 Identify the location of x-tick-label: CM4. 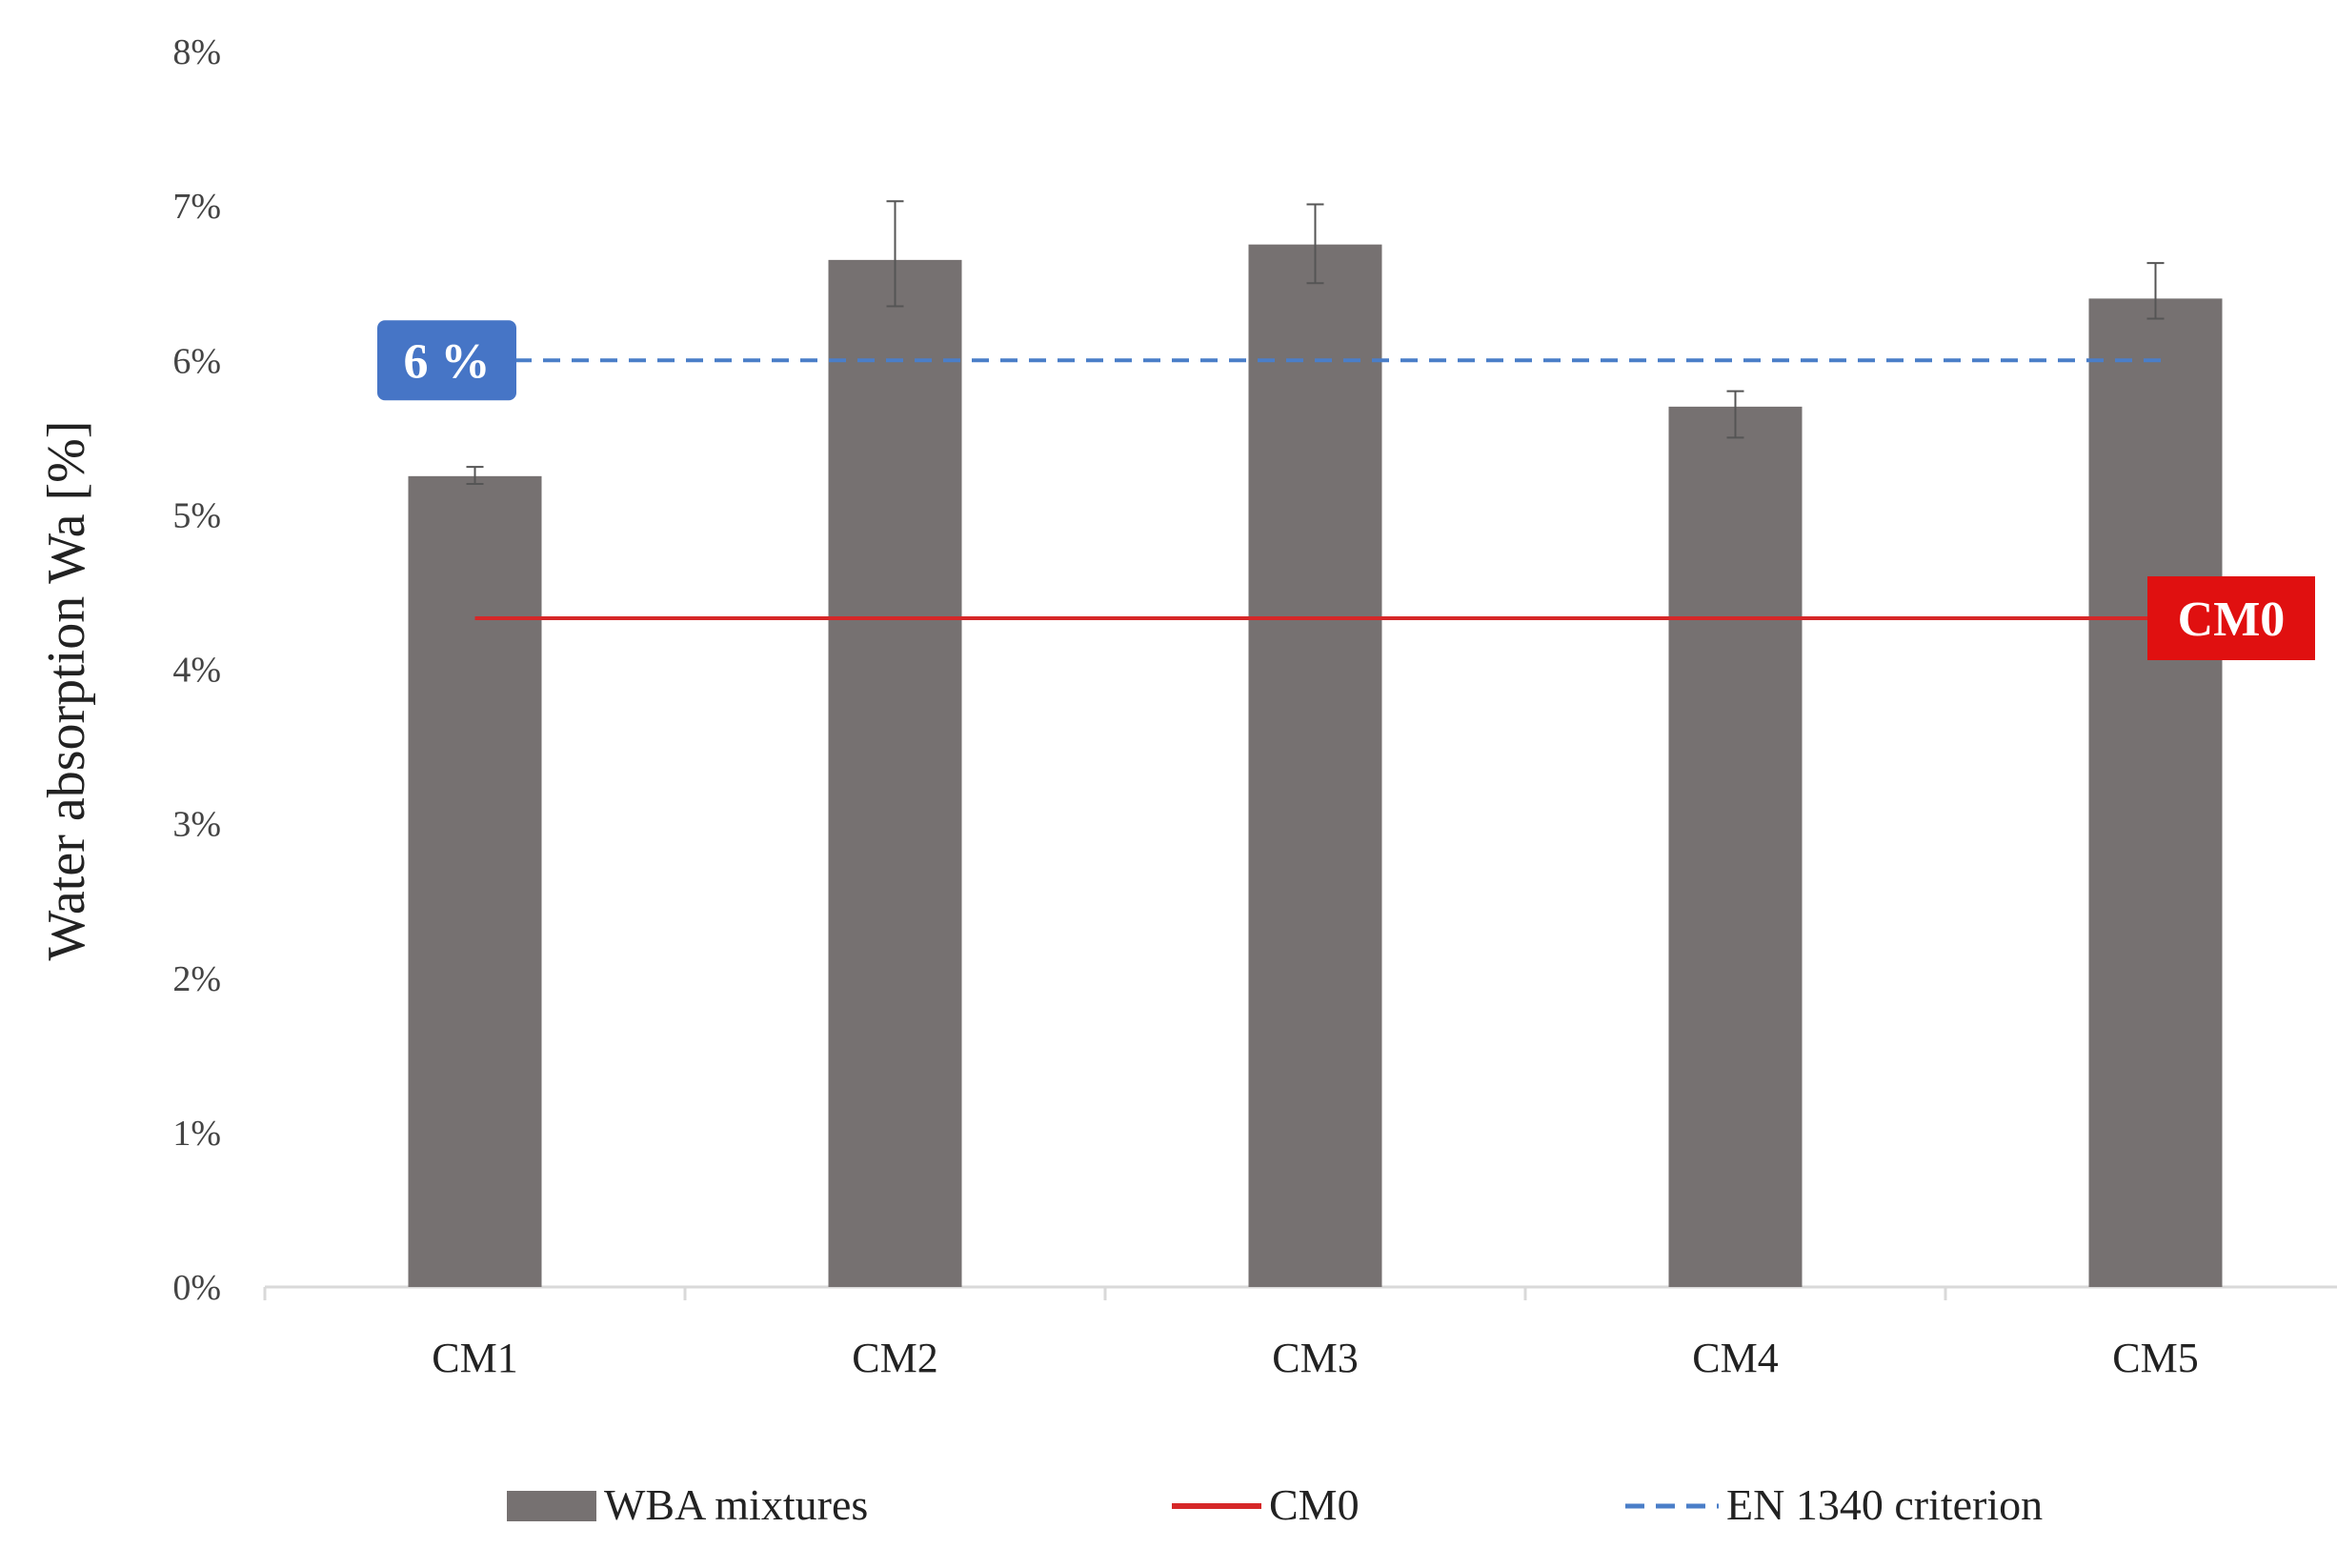
(1735, 1358).